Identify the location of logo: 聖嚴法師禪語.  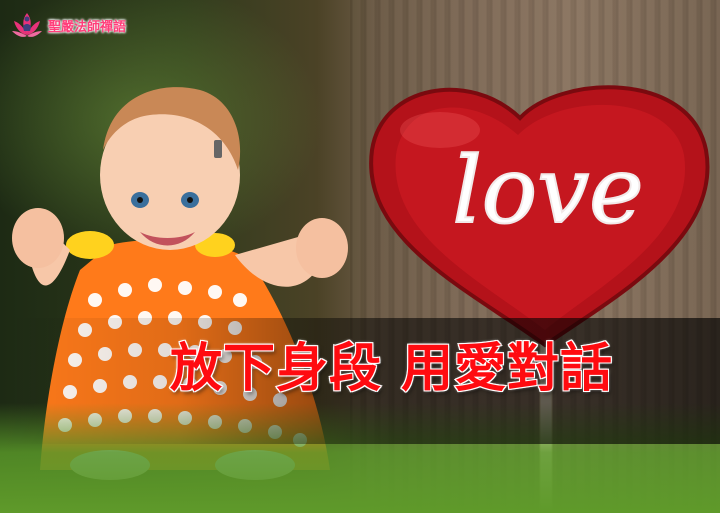
(68, 25).